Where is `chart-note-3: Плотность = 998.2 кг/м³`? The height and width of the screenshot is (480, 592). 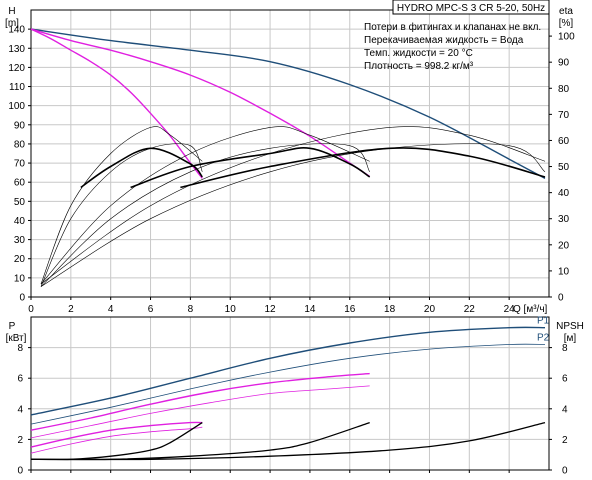 chart-note-3: Плотность = 998.2 кг/м³ is located at coordinates (419, 66).